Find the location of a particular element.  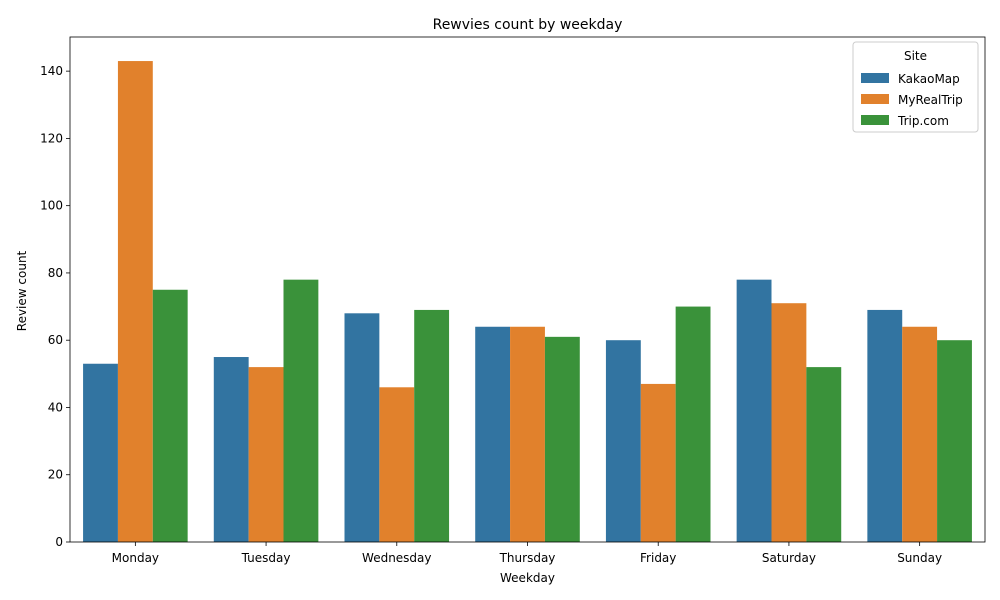

bar-myrealtrip-wednesday is located at coordinates (397, 464).